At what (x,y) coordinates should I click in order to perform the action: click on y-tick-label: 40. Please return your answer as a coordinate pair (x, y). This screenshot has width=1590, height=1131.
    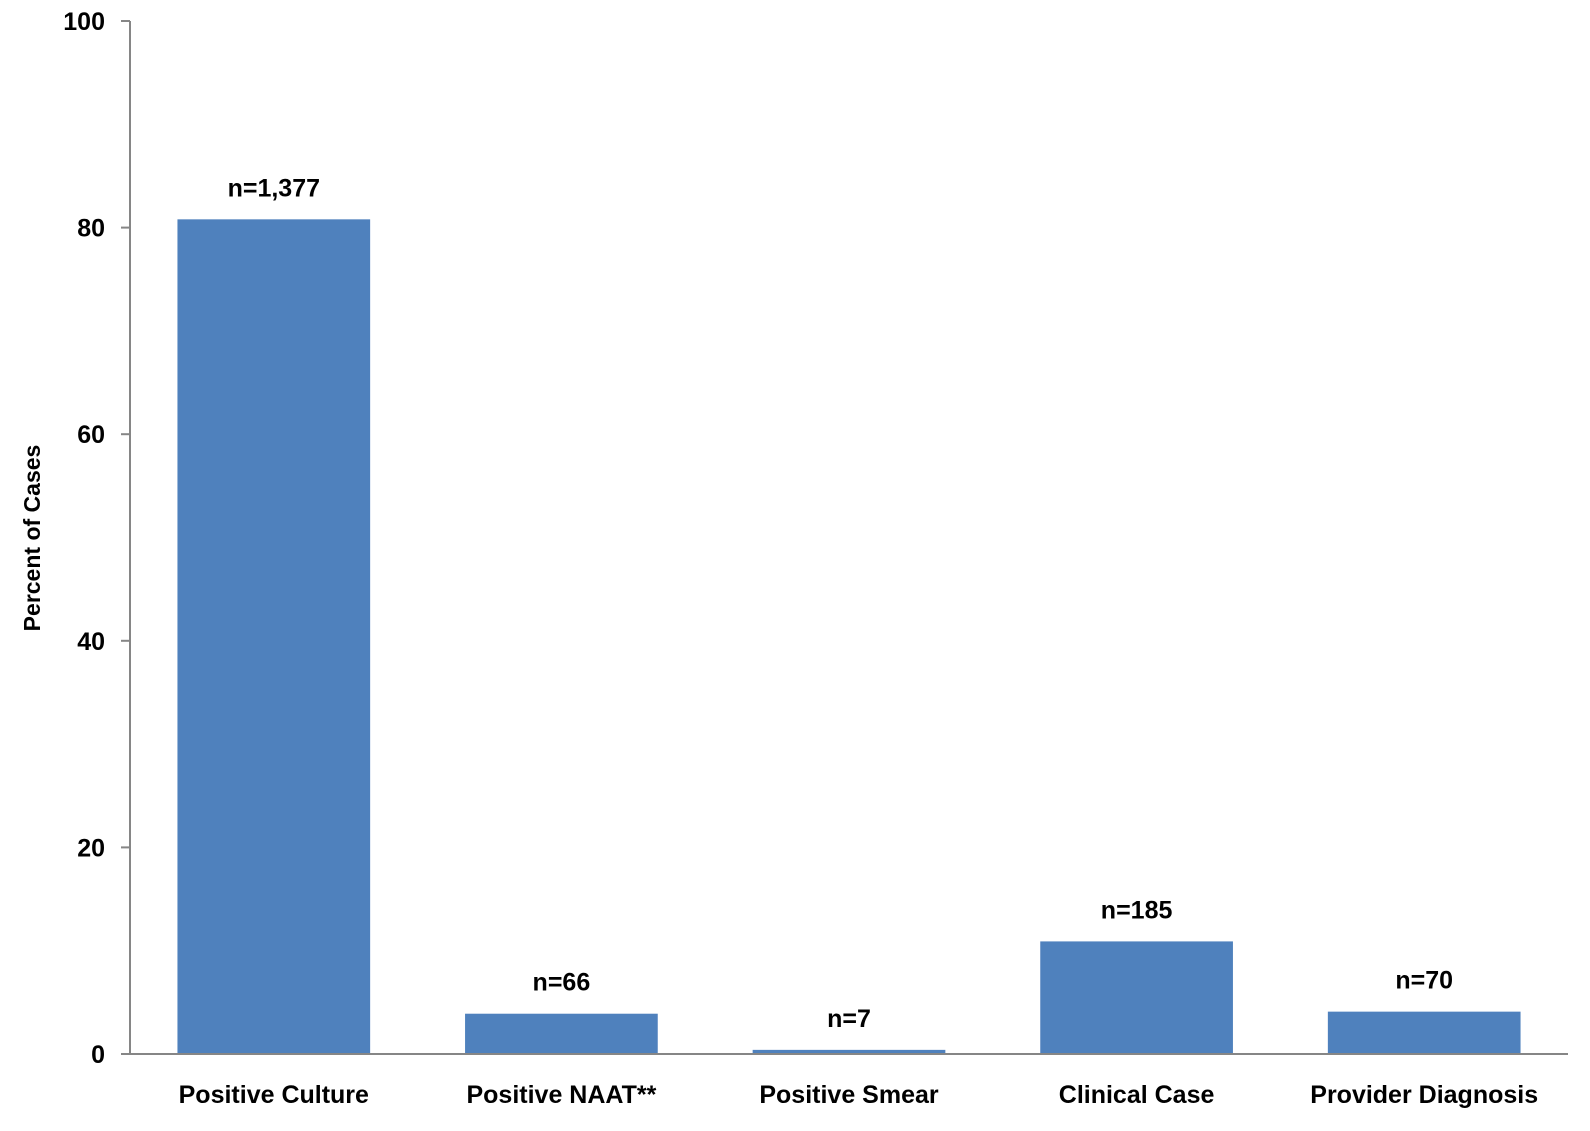
    Looking at the image, I should click on (91, 642).